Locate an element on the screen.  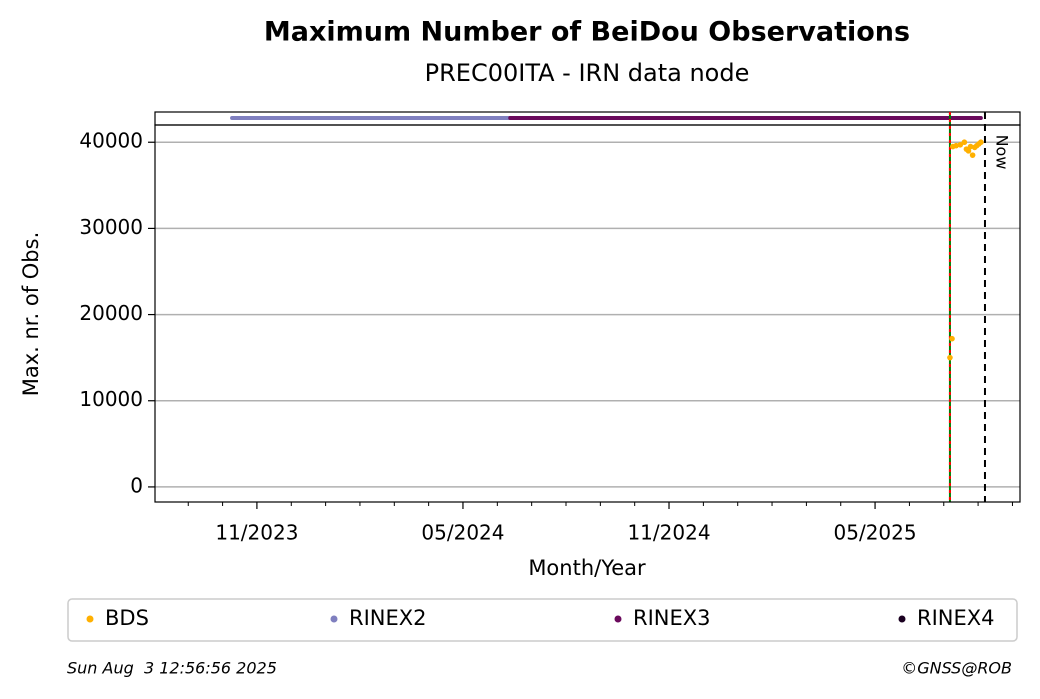
x-tick-label: 05/2025 is located at coordinates (875, 533).